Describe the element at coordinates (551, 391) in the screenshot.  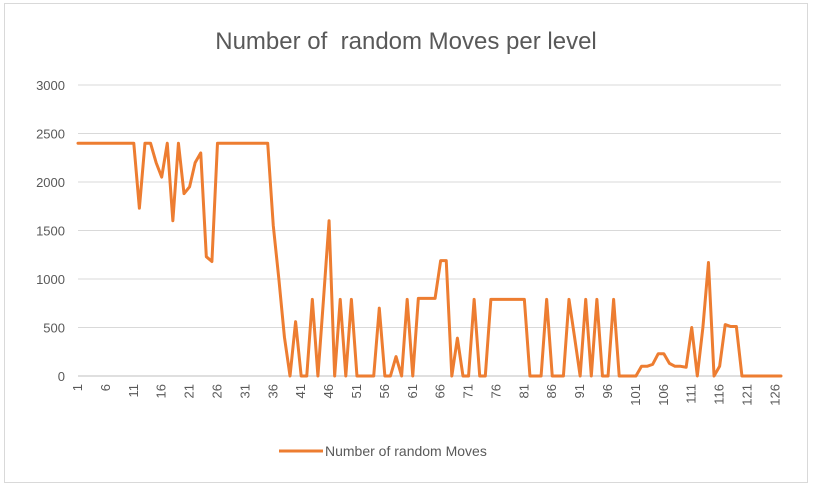
I see `x-tick-label: 86` at that location.